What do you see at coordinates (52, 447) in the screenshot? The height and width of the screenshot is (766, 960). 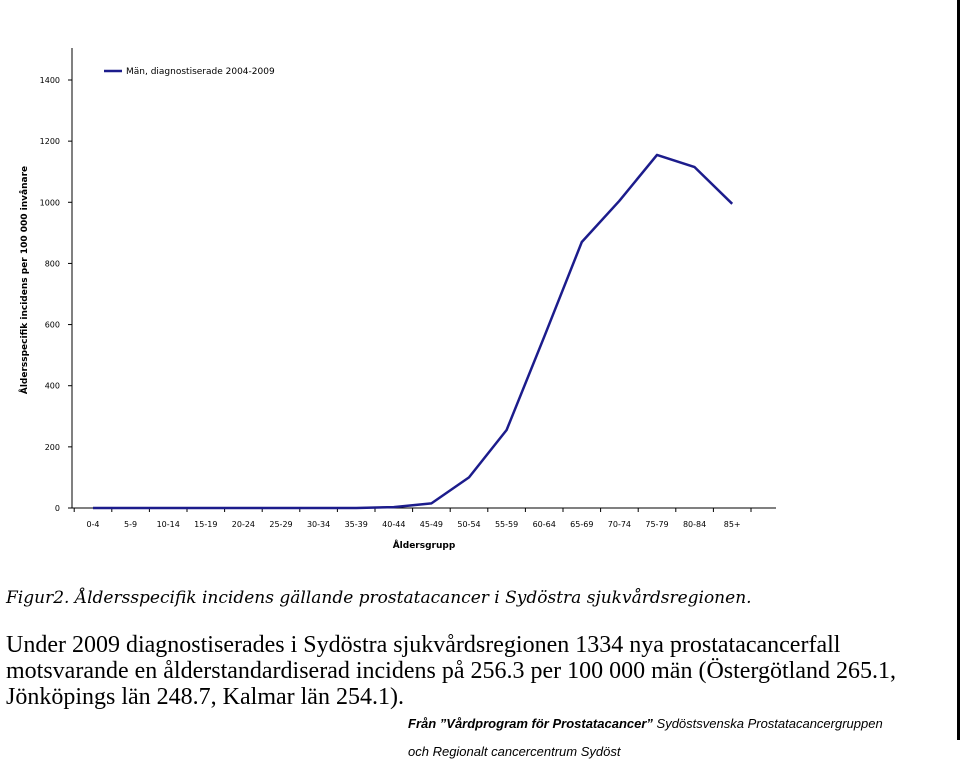 I see `y-tick-label: 200` at bounding box center [52, 447].